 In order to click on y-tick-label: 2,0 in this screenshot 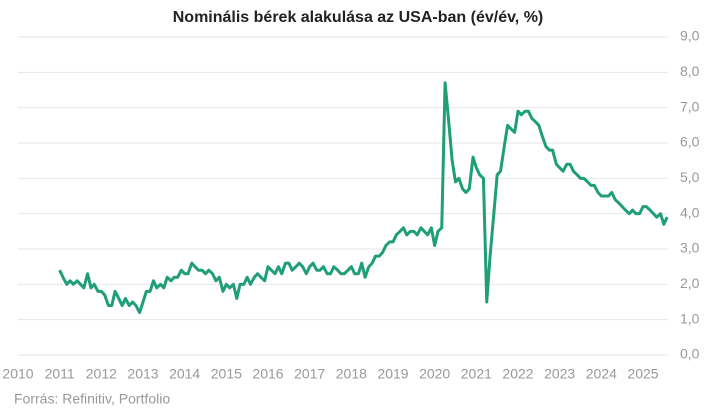, I will do `click(690, 283)`.